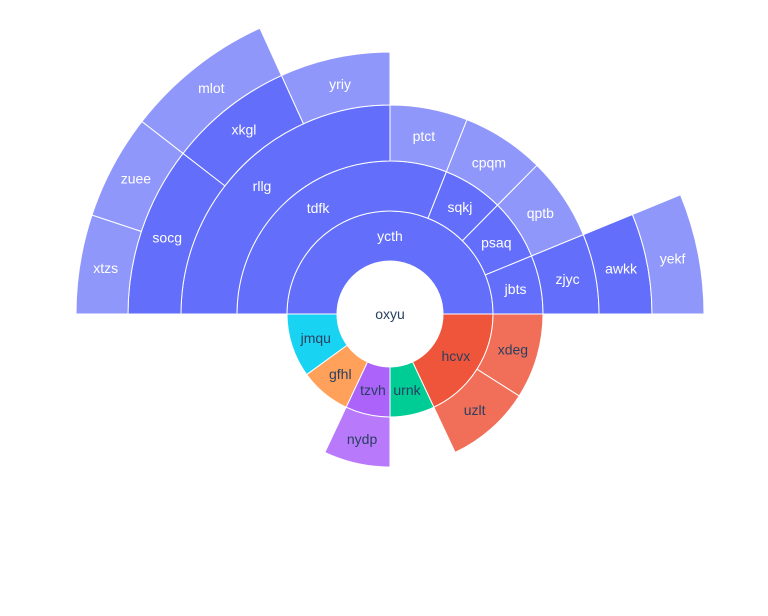 This screenshot has height=616, width=768. I want to click on label-hcvx: hcvx, so click(455, 356).